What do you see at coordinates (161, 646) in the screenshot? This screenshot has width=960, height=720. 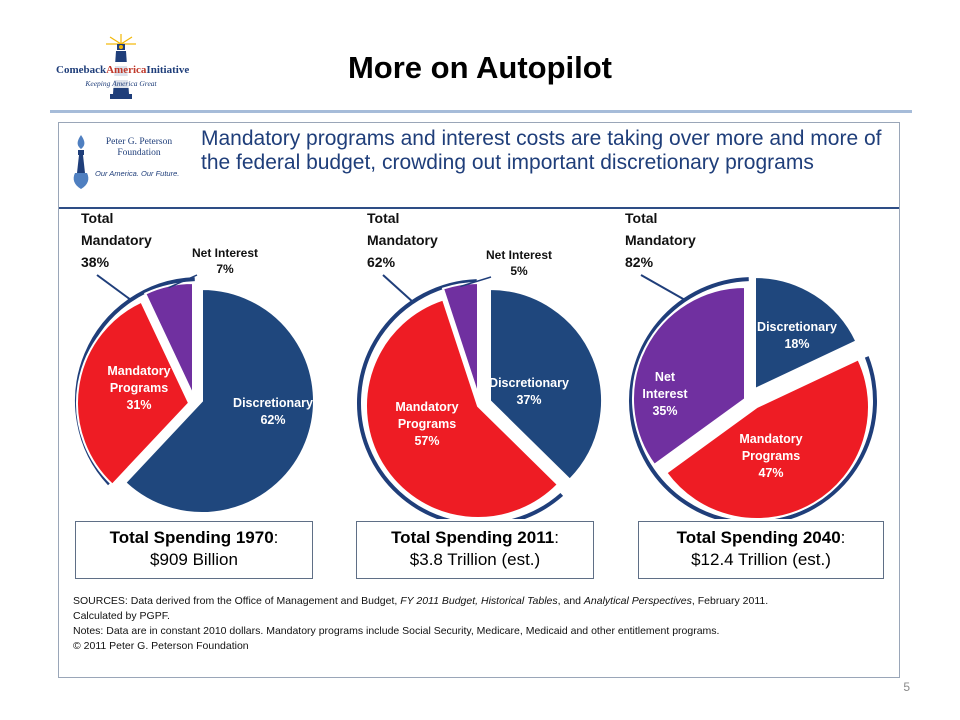 I see `copyright-line: © 2011 Peter G. Peterson Foundation` at bounding box center [161, 646].